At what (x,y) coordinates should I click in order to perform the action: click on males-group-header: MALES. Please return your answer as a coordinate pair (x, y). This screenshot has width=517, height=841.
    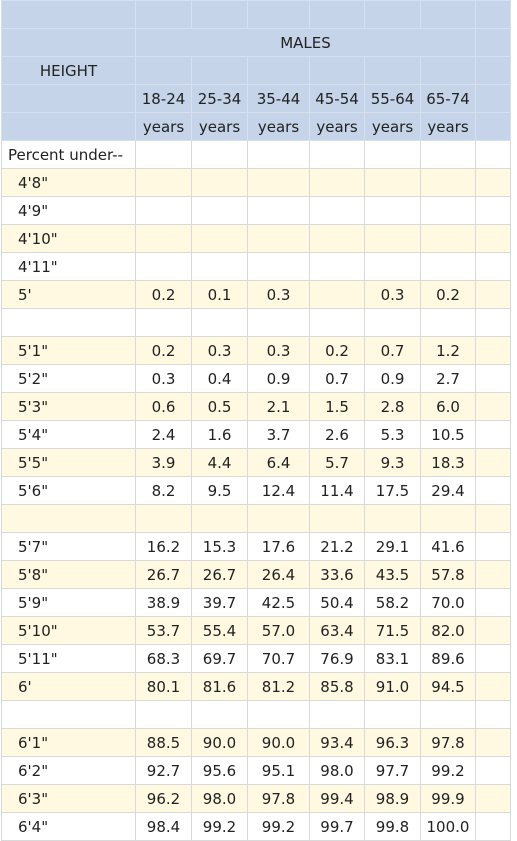
    Looking at the image, I should click on (305, 42).